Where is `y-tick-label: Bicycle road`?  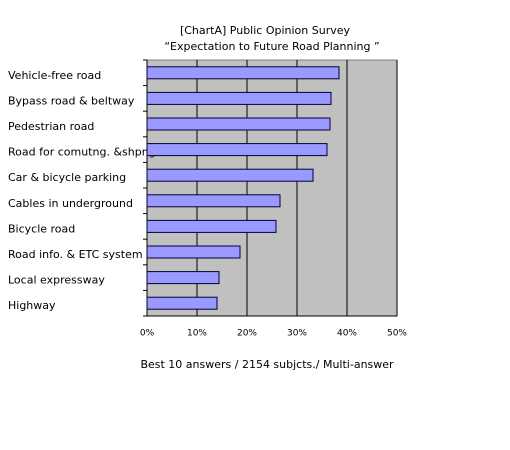 y-tick-label: Bicycle road is located at coordinates (41, 228).